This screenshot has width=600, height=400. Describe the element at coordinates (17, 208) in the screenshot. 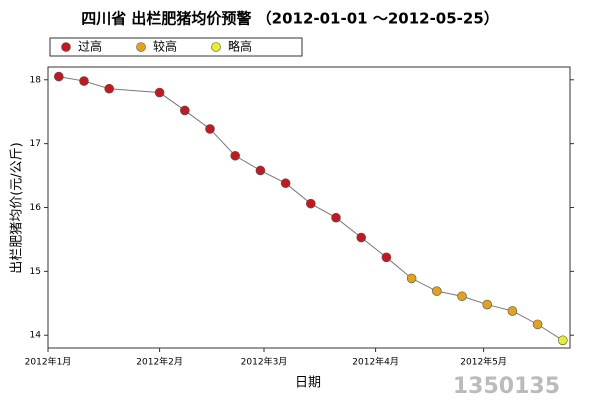

I see `y-axis-label: 出栏肥猪均价(元/公斤)` at that location.